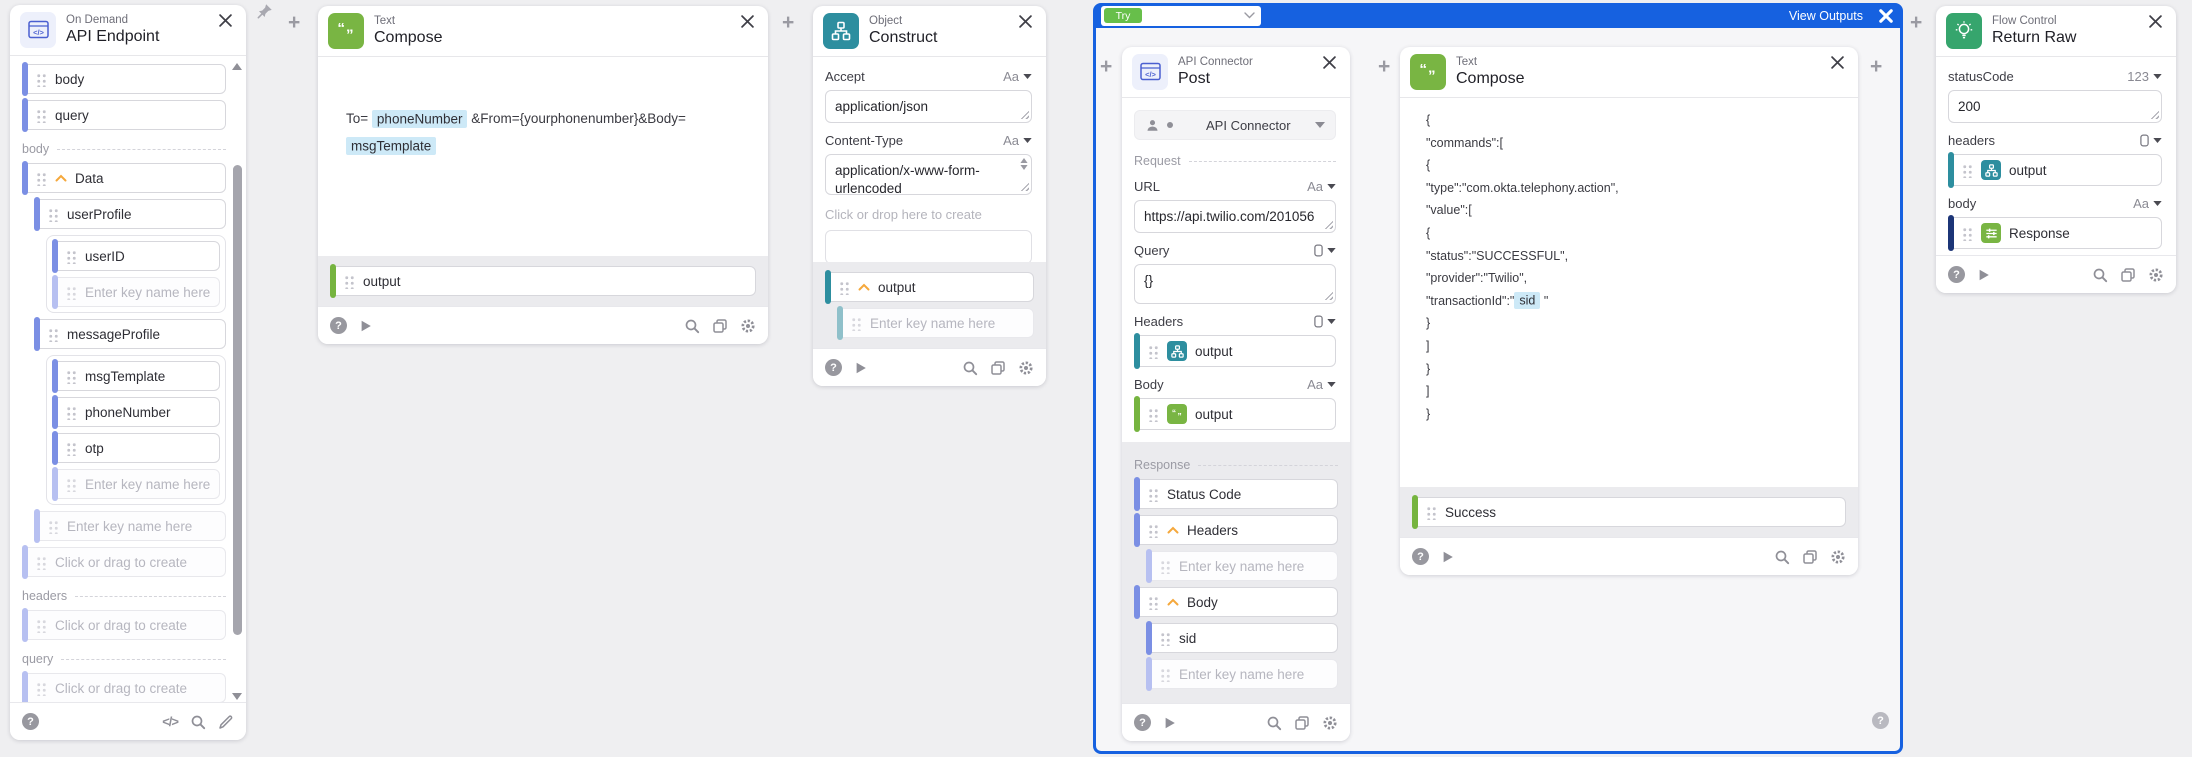  Describe the element at coordinates (1886, 15) in the screenshot. I see `group-close-icon` at that location.